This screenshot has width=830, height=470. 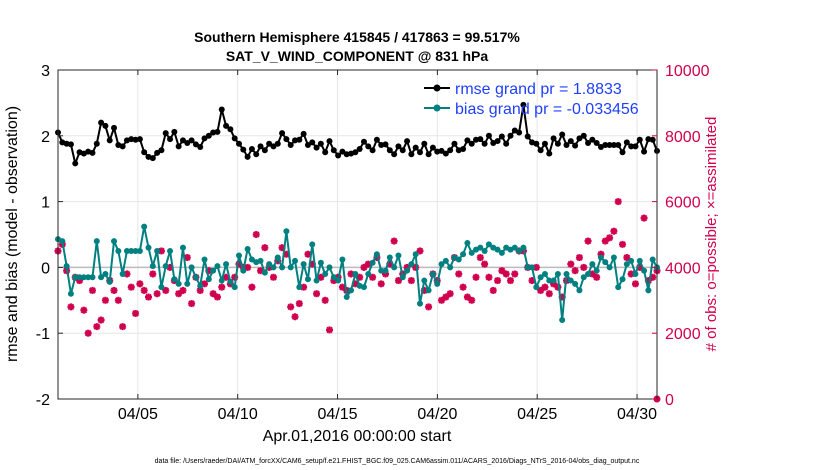 What do you see at coordinates (683, 203) in the screenshot?
I see `y2-tick-label: 6000` at bounding box center [683, 203].